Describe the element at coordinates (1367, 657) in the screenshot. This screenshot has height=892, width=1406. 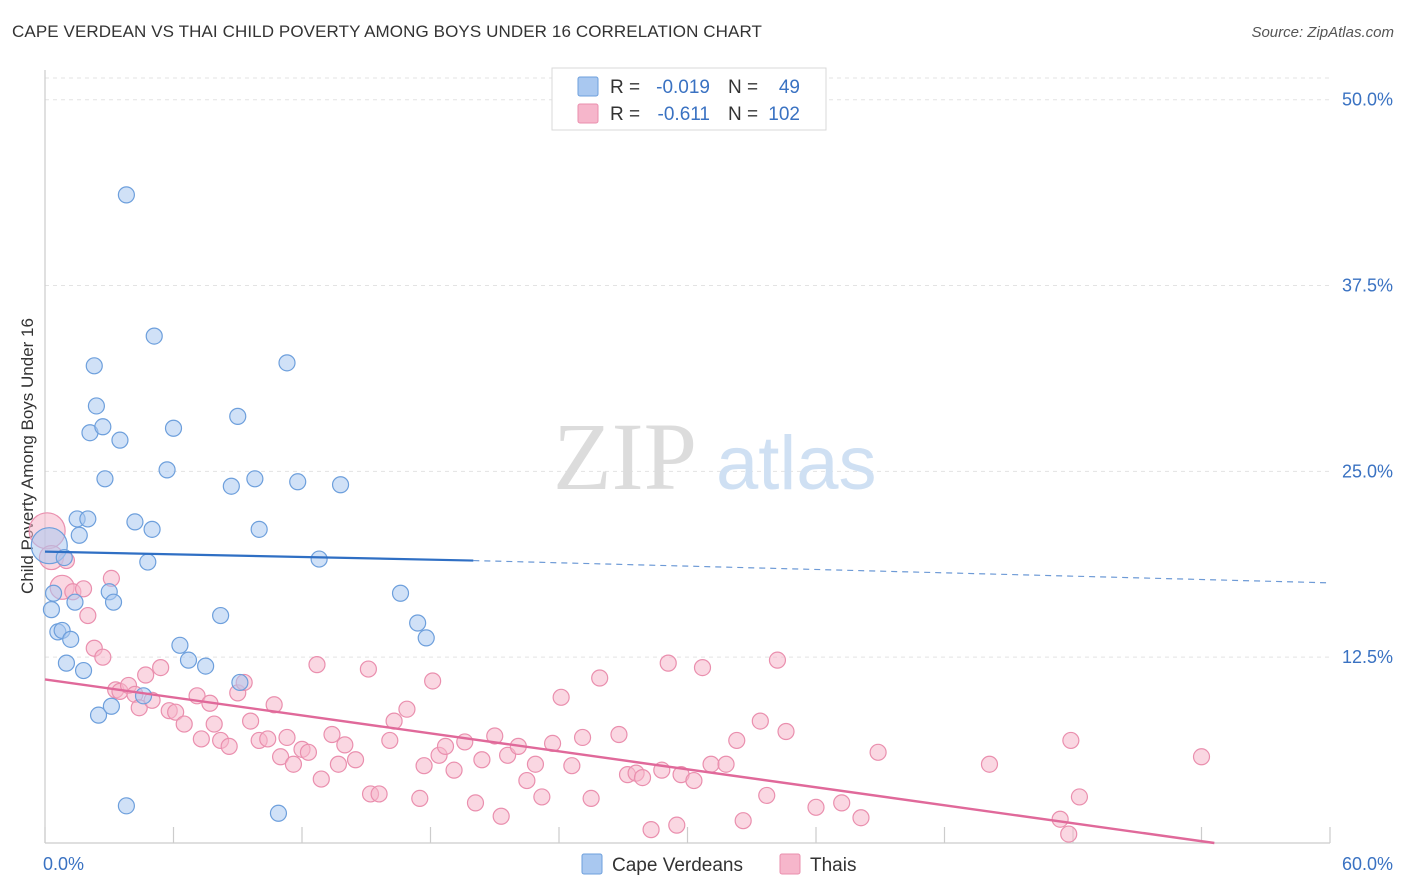
I see `y-tick-label: 12.5%` at that location.